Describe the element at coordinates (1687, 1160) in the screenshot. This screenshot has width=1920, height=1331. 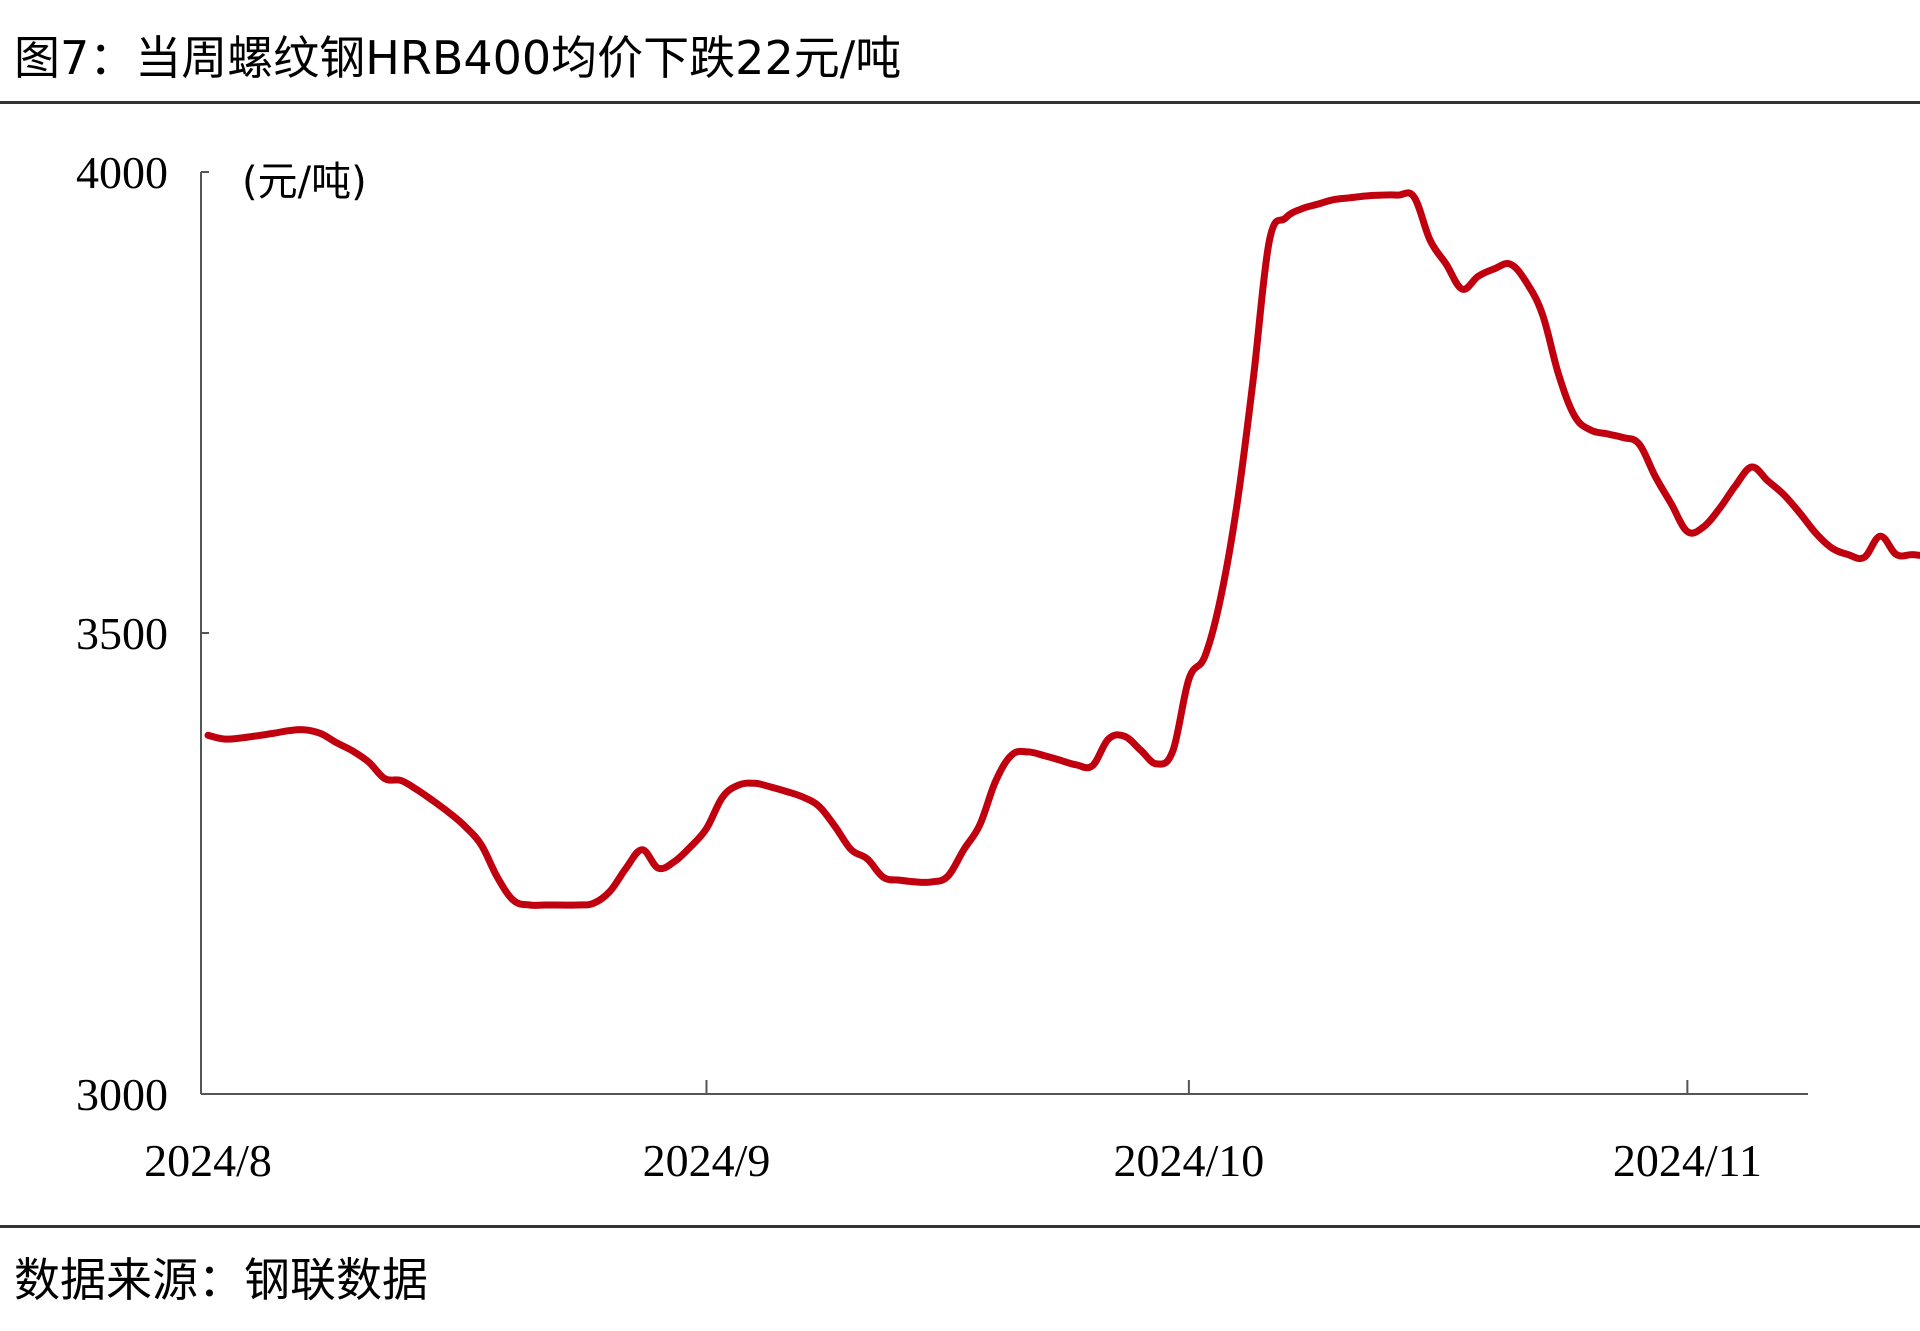
I see `x-tick-label: 2024/11` at that location.